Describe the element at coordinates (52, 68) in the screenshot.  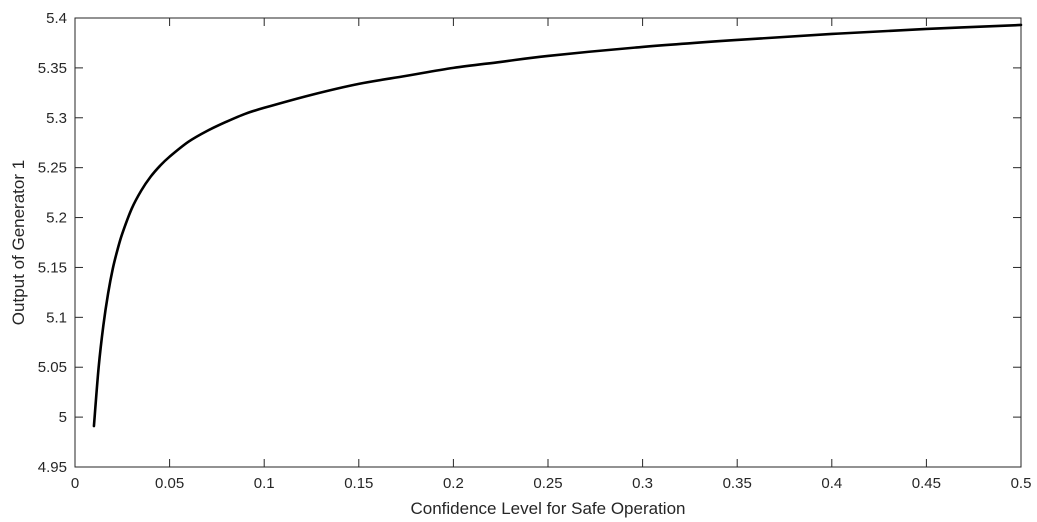
I see `y-tick-label: 5.35` at that location.